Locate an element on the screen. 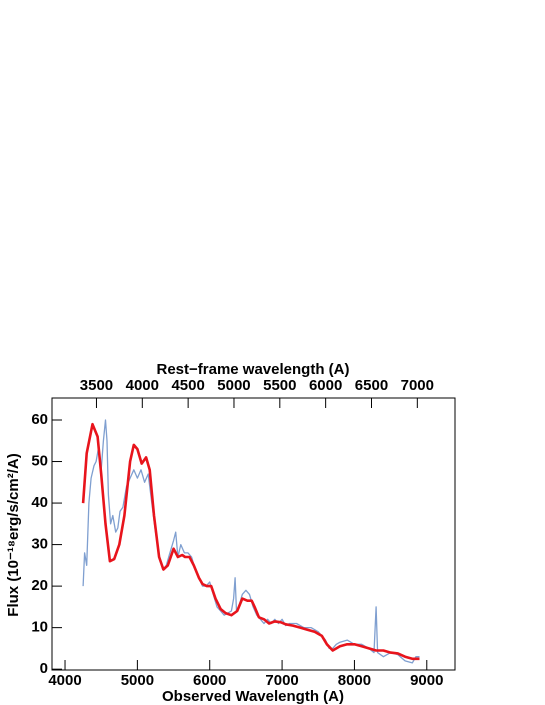 This screenshot has width=545, height=705. x2-tick-label: 4500 is located at coordinates (187, 385).